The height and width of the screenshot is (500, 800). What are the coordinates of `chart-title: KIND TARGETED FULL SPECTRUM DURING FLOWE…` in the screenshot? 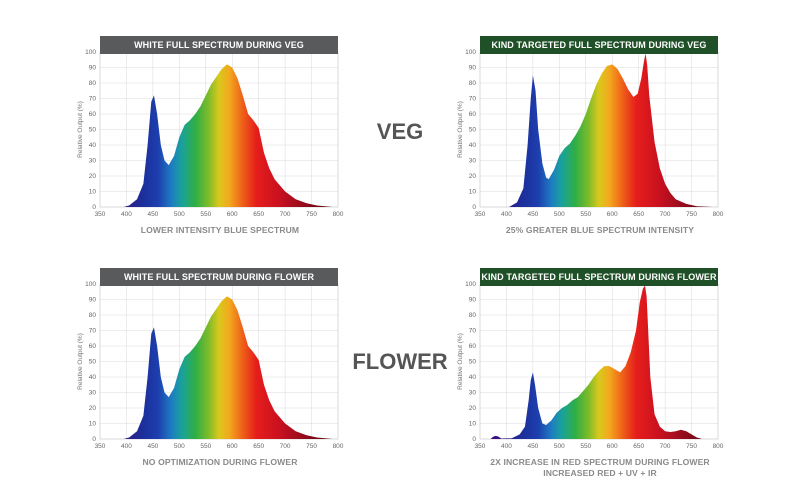 It's located at (599, 277).